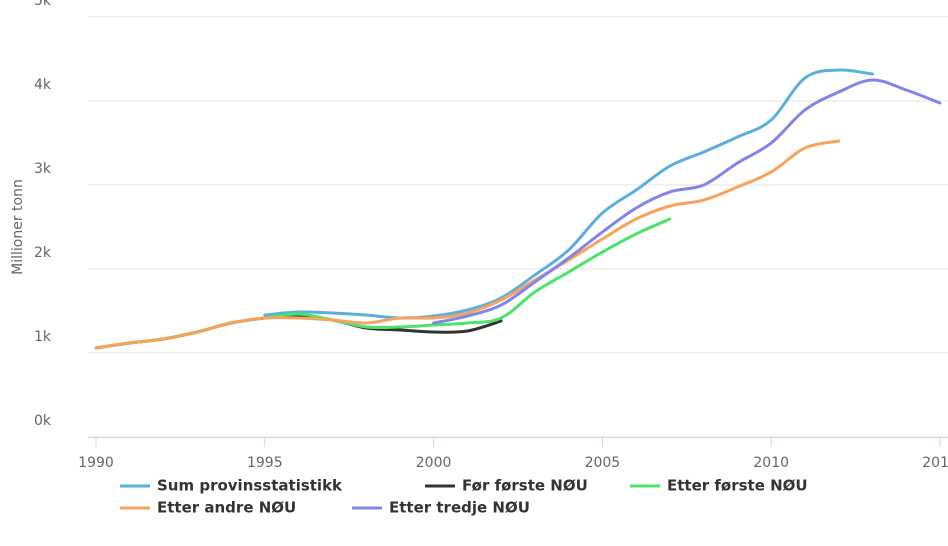 The width and height of the screenshot is (948, 546). What do you see at coordinates (250, 486) in the screenshot?
I see `legend-label: Sum provinsstatistikk` at bounding box center [250, 486].